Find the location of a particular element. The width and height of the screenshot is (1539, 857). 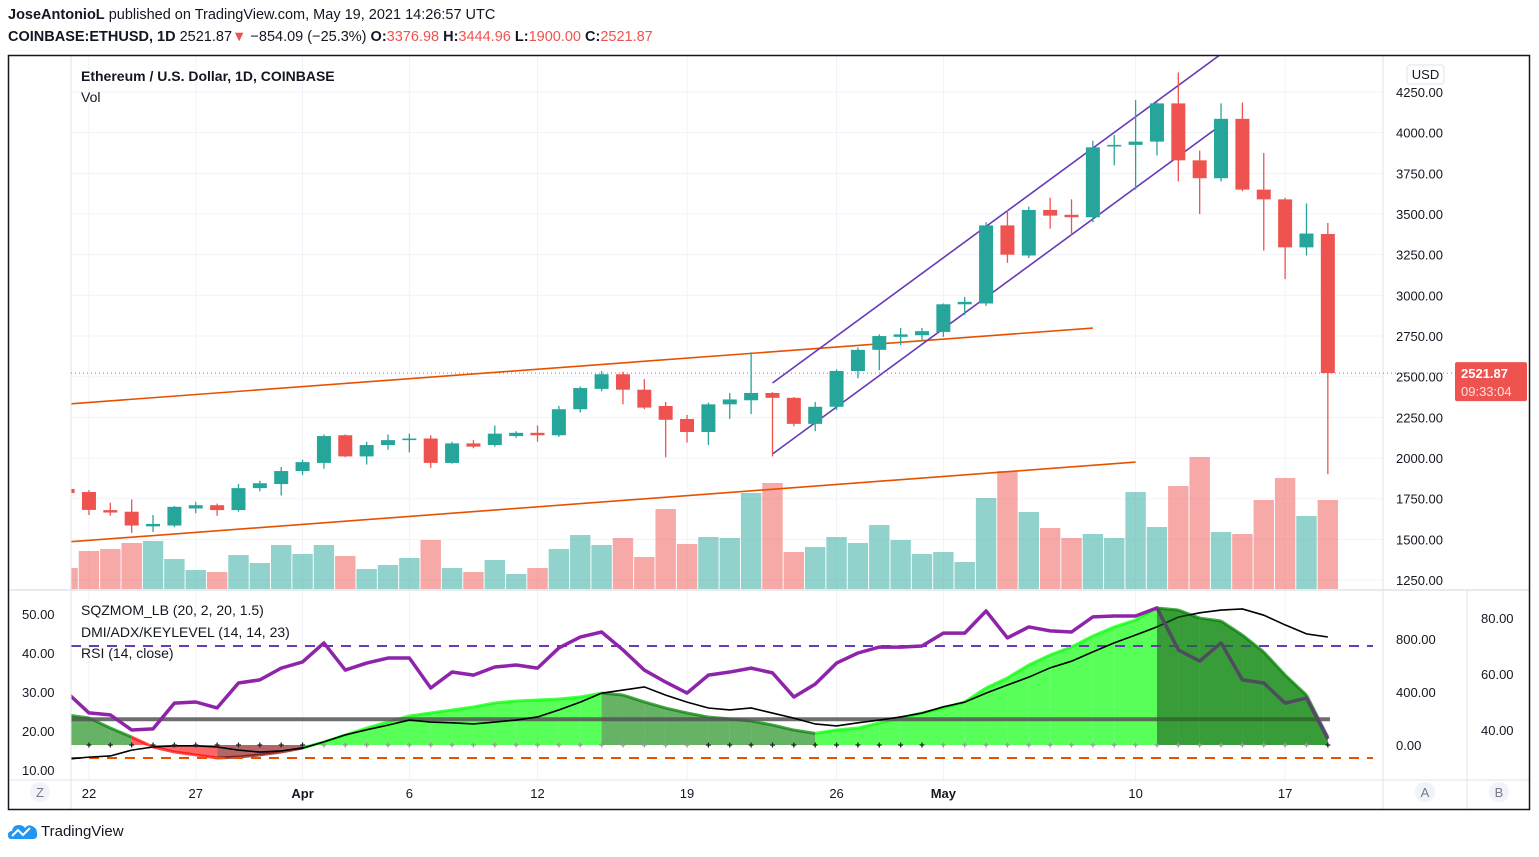

axis-b-button is located at coordinates (1499, 792).